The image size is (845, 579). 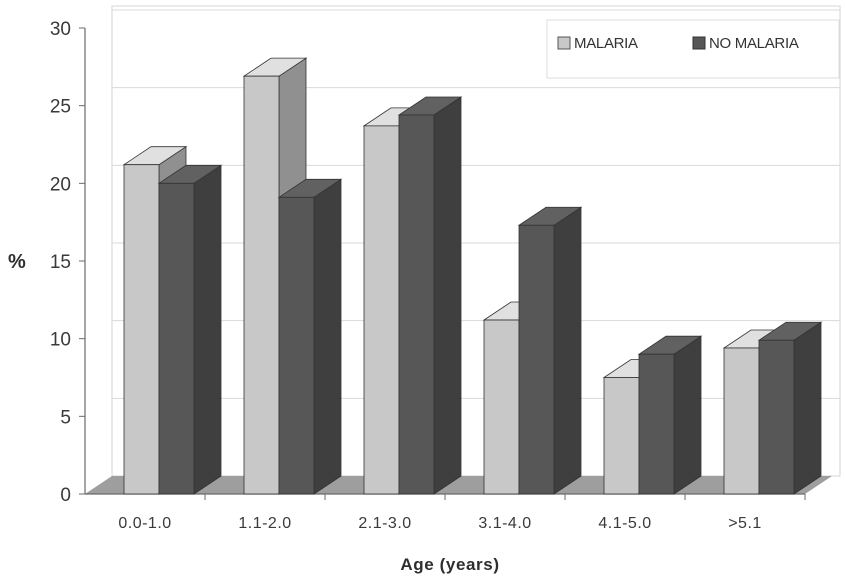 What do you see at coordinates (264, 523) in the screenshot?
I see `x-tick-label: 1.1-2.0` at bounding box center [264, 523].